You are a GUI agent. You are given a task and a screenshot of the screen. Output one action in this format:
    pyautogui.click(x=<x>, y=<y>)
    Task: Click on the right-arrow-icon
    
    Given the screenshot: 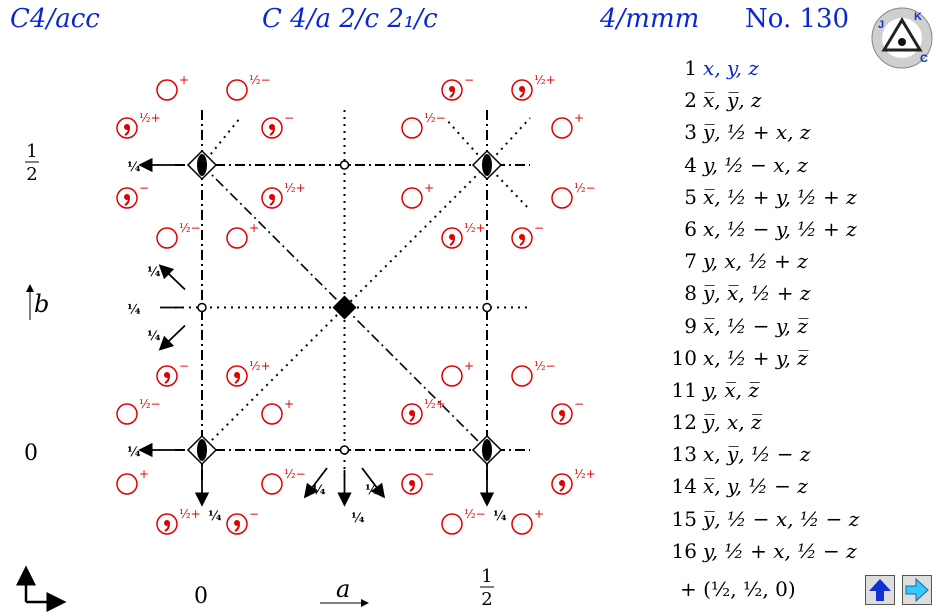 What is the action you would take?
    pyautogui.click(x=917, y=590)
    